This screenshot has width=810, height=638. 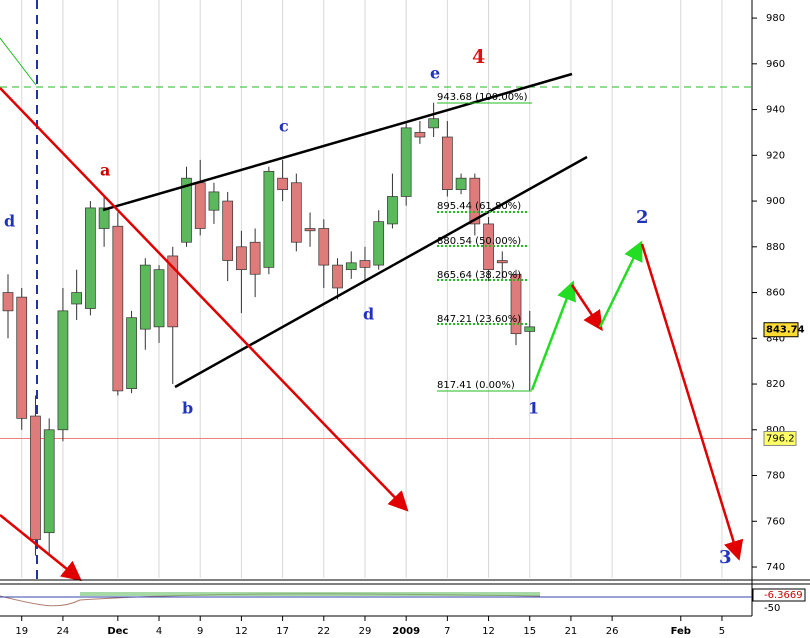 What do you see at coordinates (479, 241) in the screenshot?
I see `fib-label: 880.54 (50.00%)` at bounding box center [479, 241].